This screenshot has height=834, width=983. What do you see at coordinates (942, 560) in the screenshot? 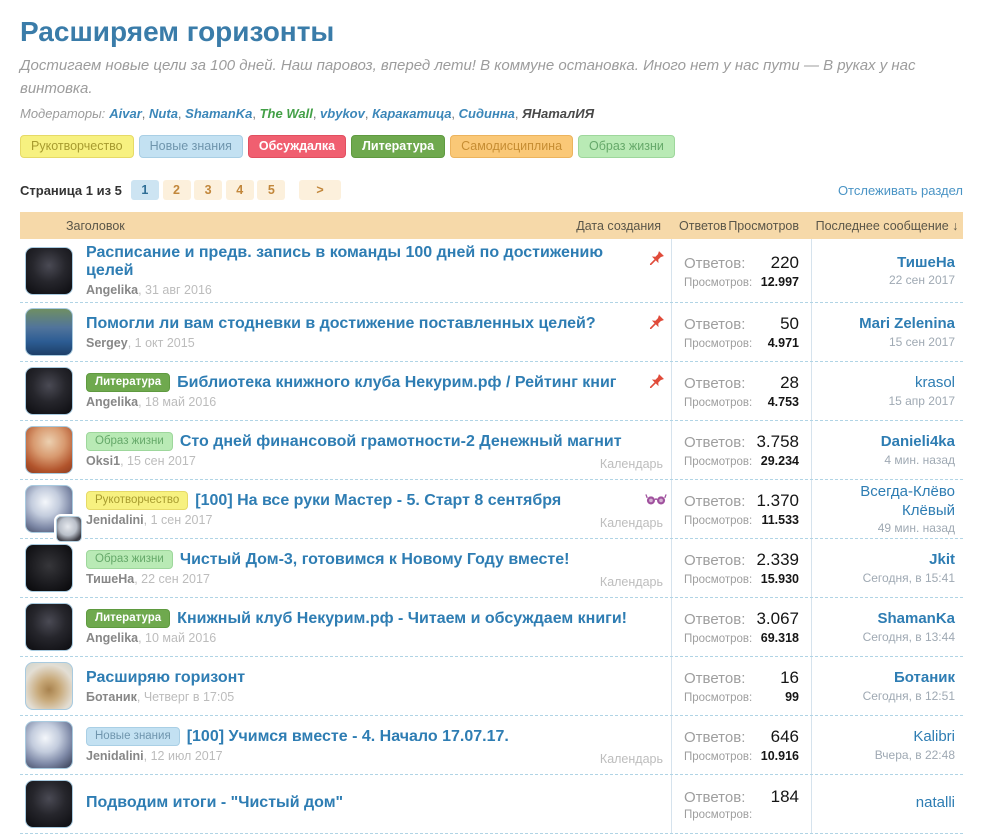
I see `last-poster-link: Jkit` at bounding box center [942, 560].